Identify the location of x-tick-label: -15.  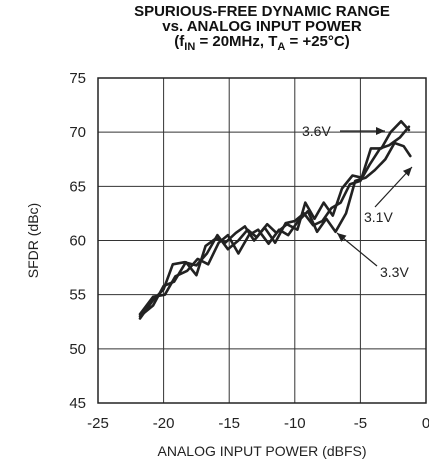
(229, 423).